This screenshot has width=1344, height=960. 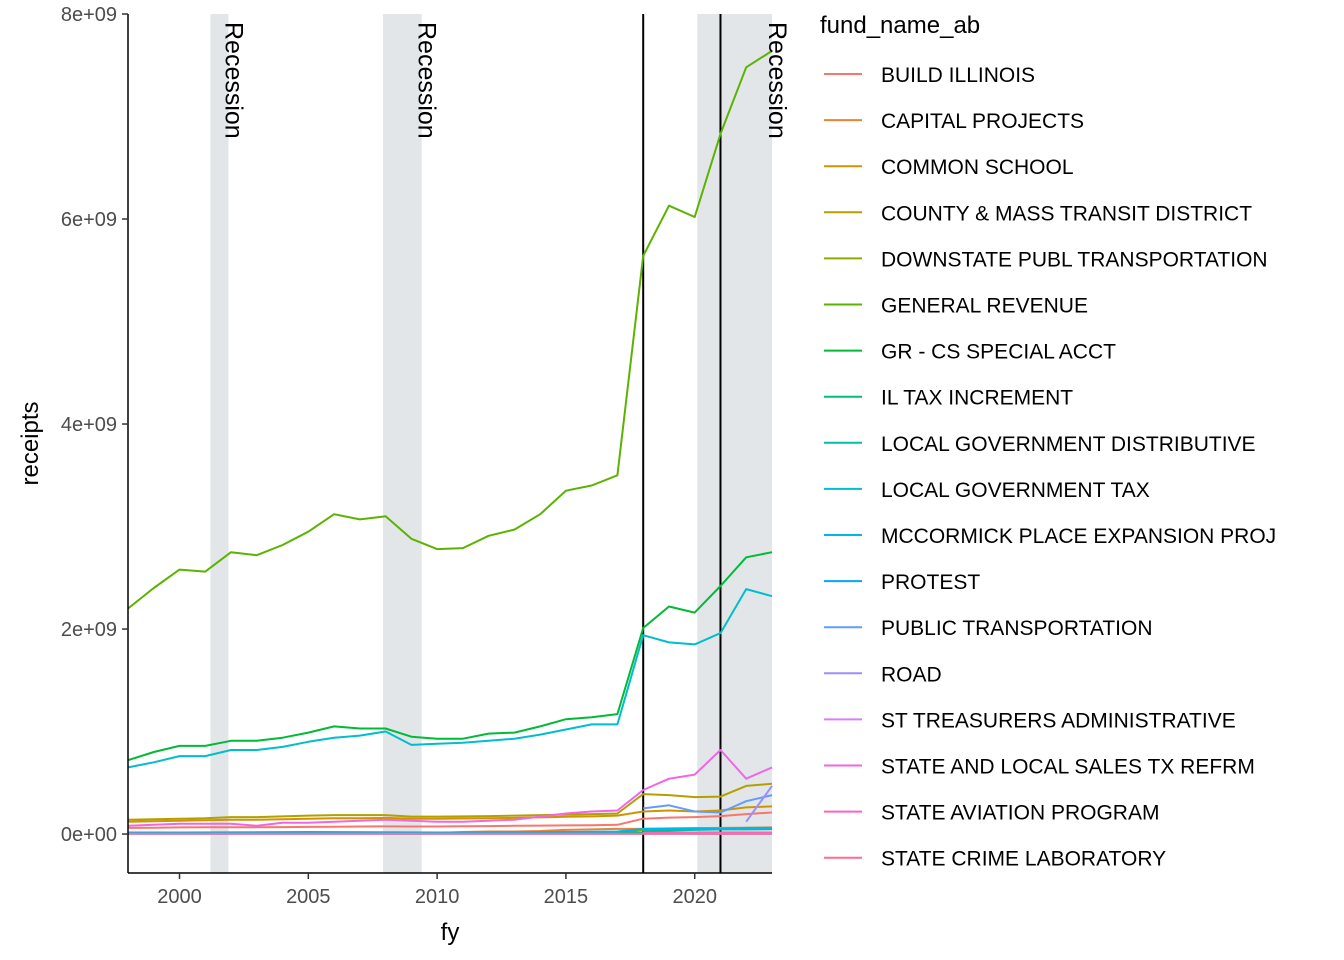 I want to click on y-tick-label: 6e+09, so click(x=89, y=220).